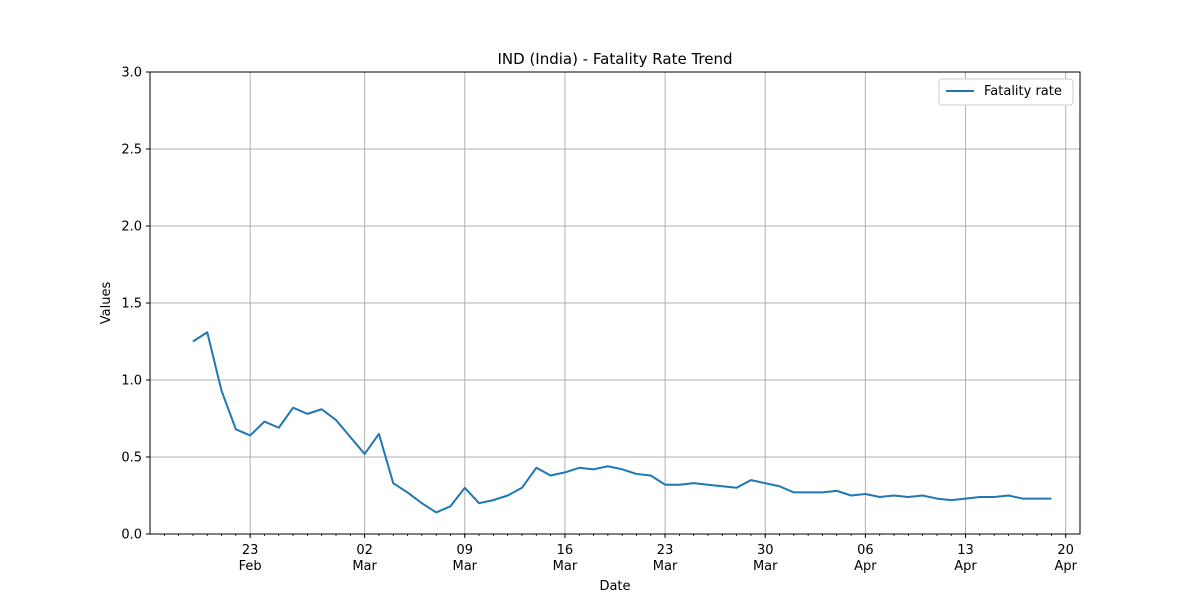 The height and width of the screenshot is (600, 1200). Describe the element at coordinates (565, 550) in the screenshot. I see `x-tick-label-day: 16` at that location.